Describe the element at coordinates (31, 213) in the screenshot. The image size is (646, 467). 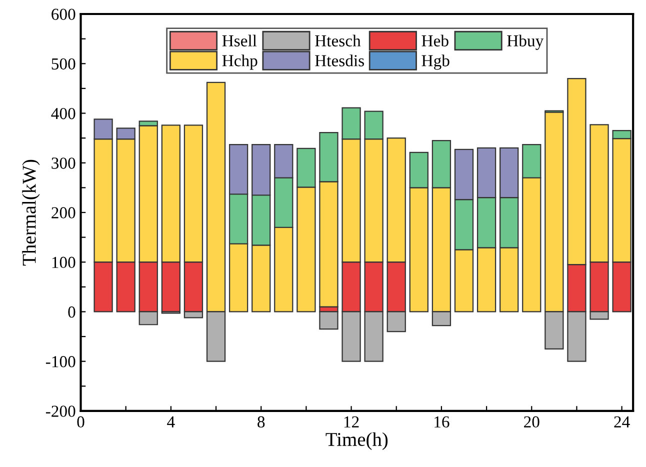
I see `y-axis-title: Thermal(kW)` at that location.